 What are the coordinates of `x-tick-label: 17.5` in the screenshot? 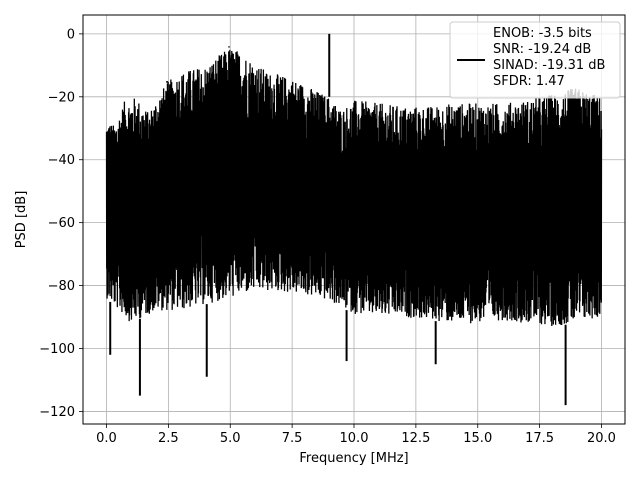 It's located at (539, 438).